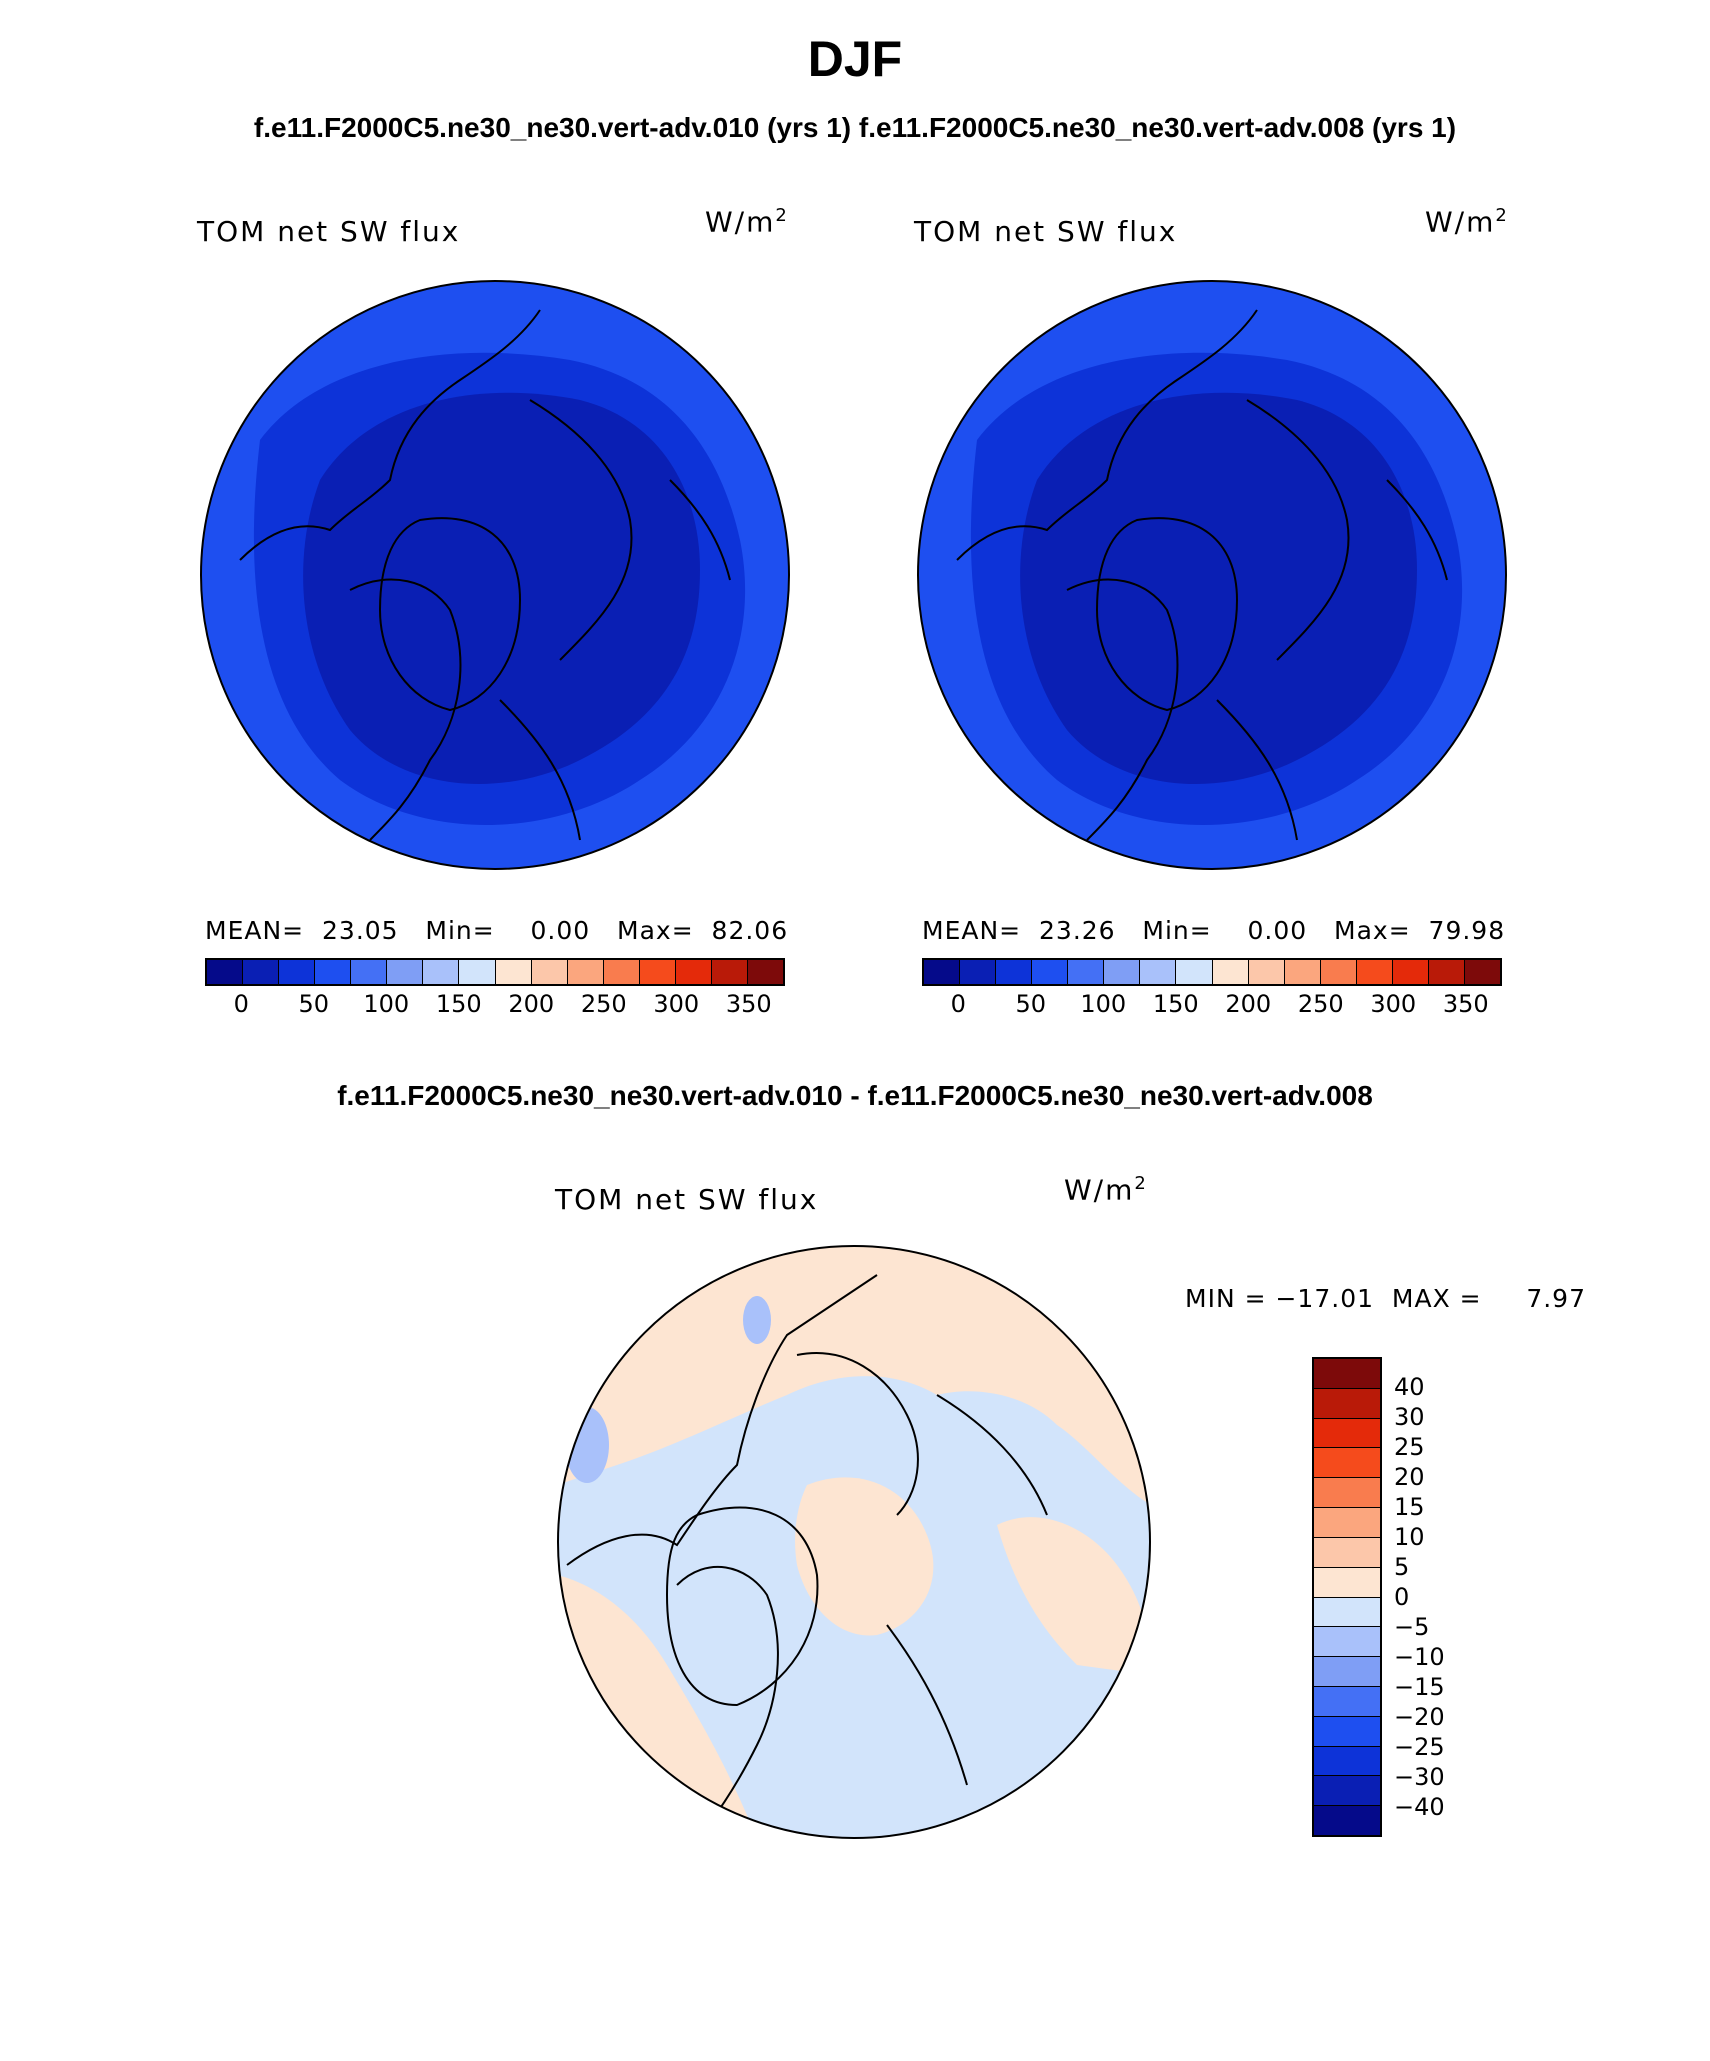 The image size is (1710, 2061). What do you see at coordinates (1214, 930) in the screenshot?
I see `panel2-stats: MEAN= 23.26 Min= 0.00 Max= 79.98` at bounding box center [1214, 930].